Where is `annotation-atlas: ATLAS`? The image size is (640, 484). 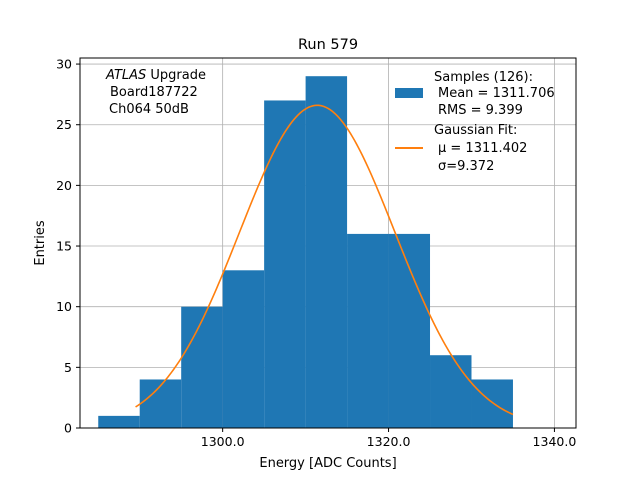 annotation-atlas: ATLAS is located at coordinates (125, 75).